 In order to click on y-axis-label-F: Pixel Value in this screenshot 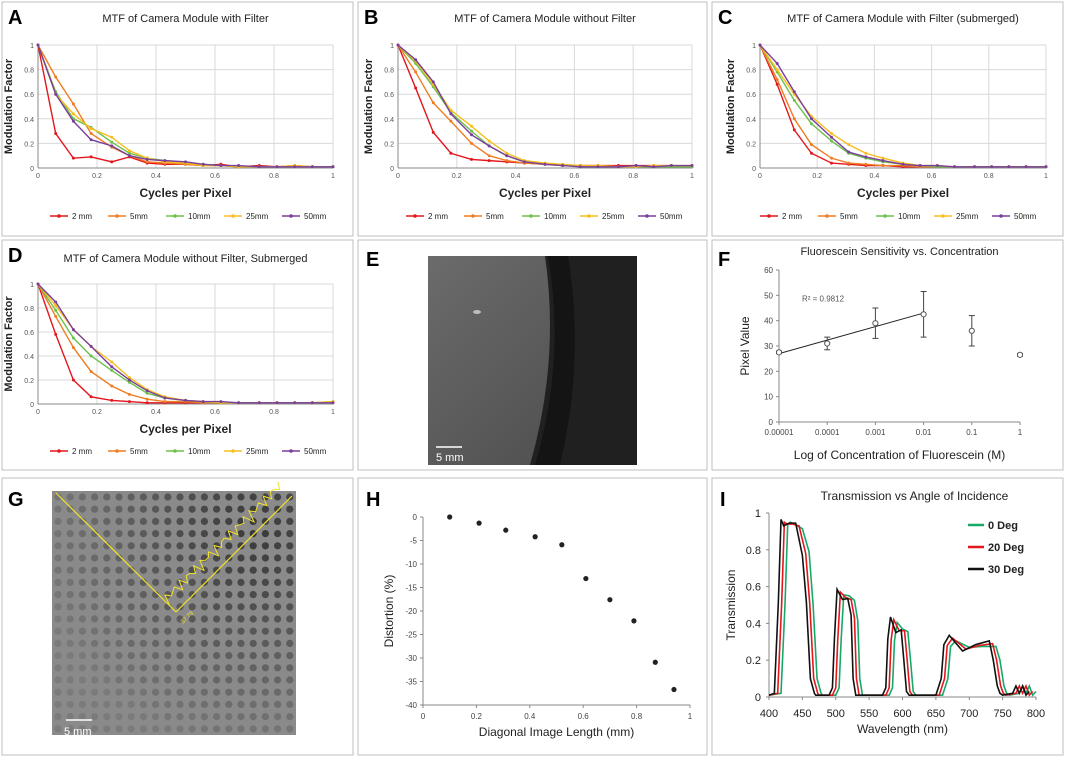, I will do `click(745, 345)`.